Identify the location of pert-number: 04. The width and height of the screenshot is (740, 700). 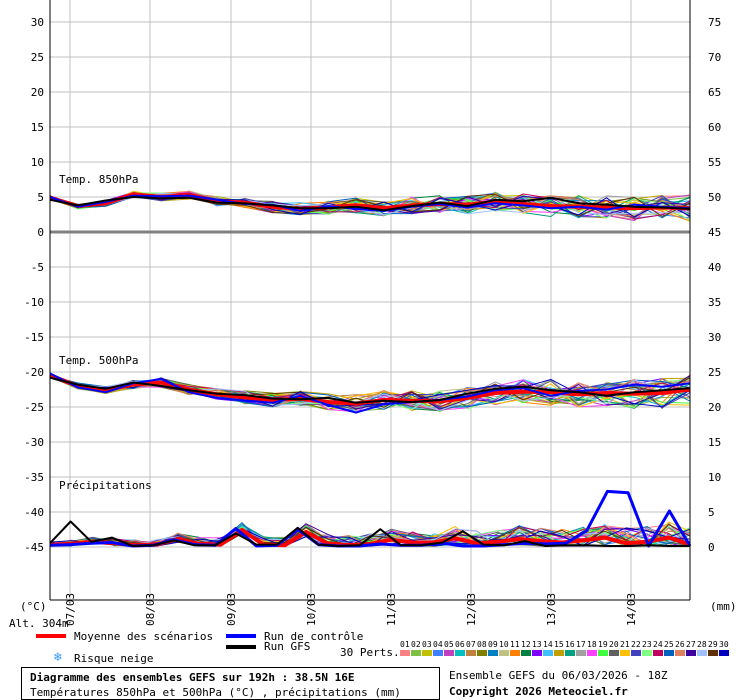
(438, 644).